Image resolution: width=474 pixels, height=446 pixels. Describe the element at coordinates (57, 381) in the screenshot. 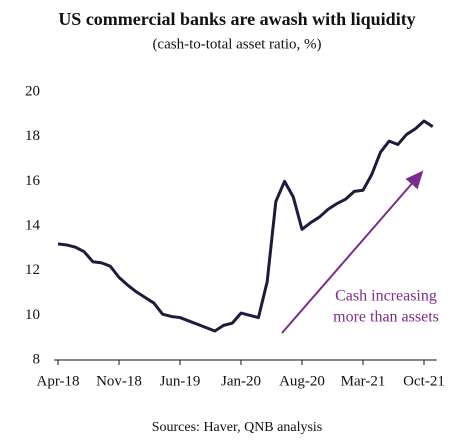

I see `x-tick-label: Apr-18` at that location.